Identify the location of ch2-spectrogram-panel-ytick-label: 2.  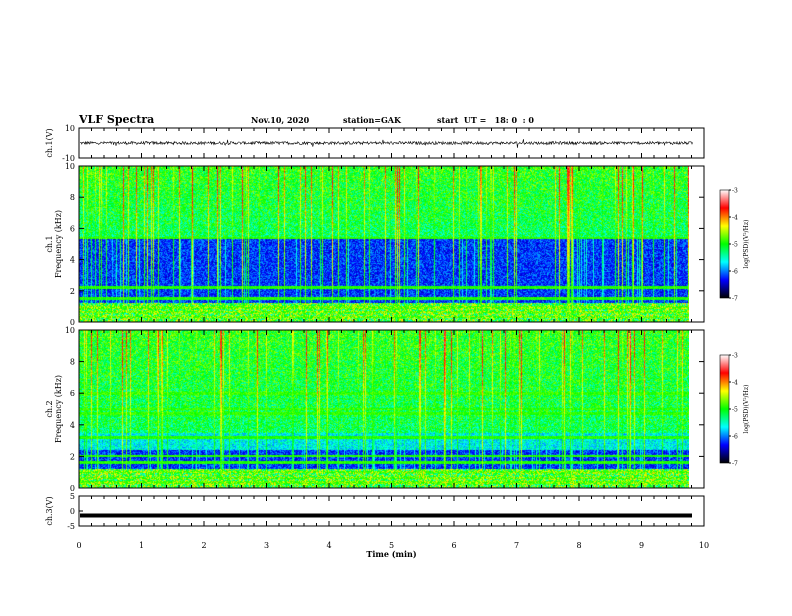
(72, 456).